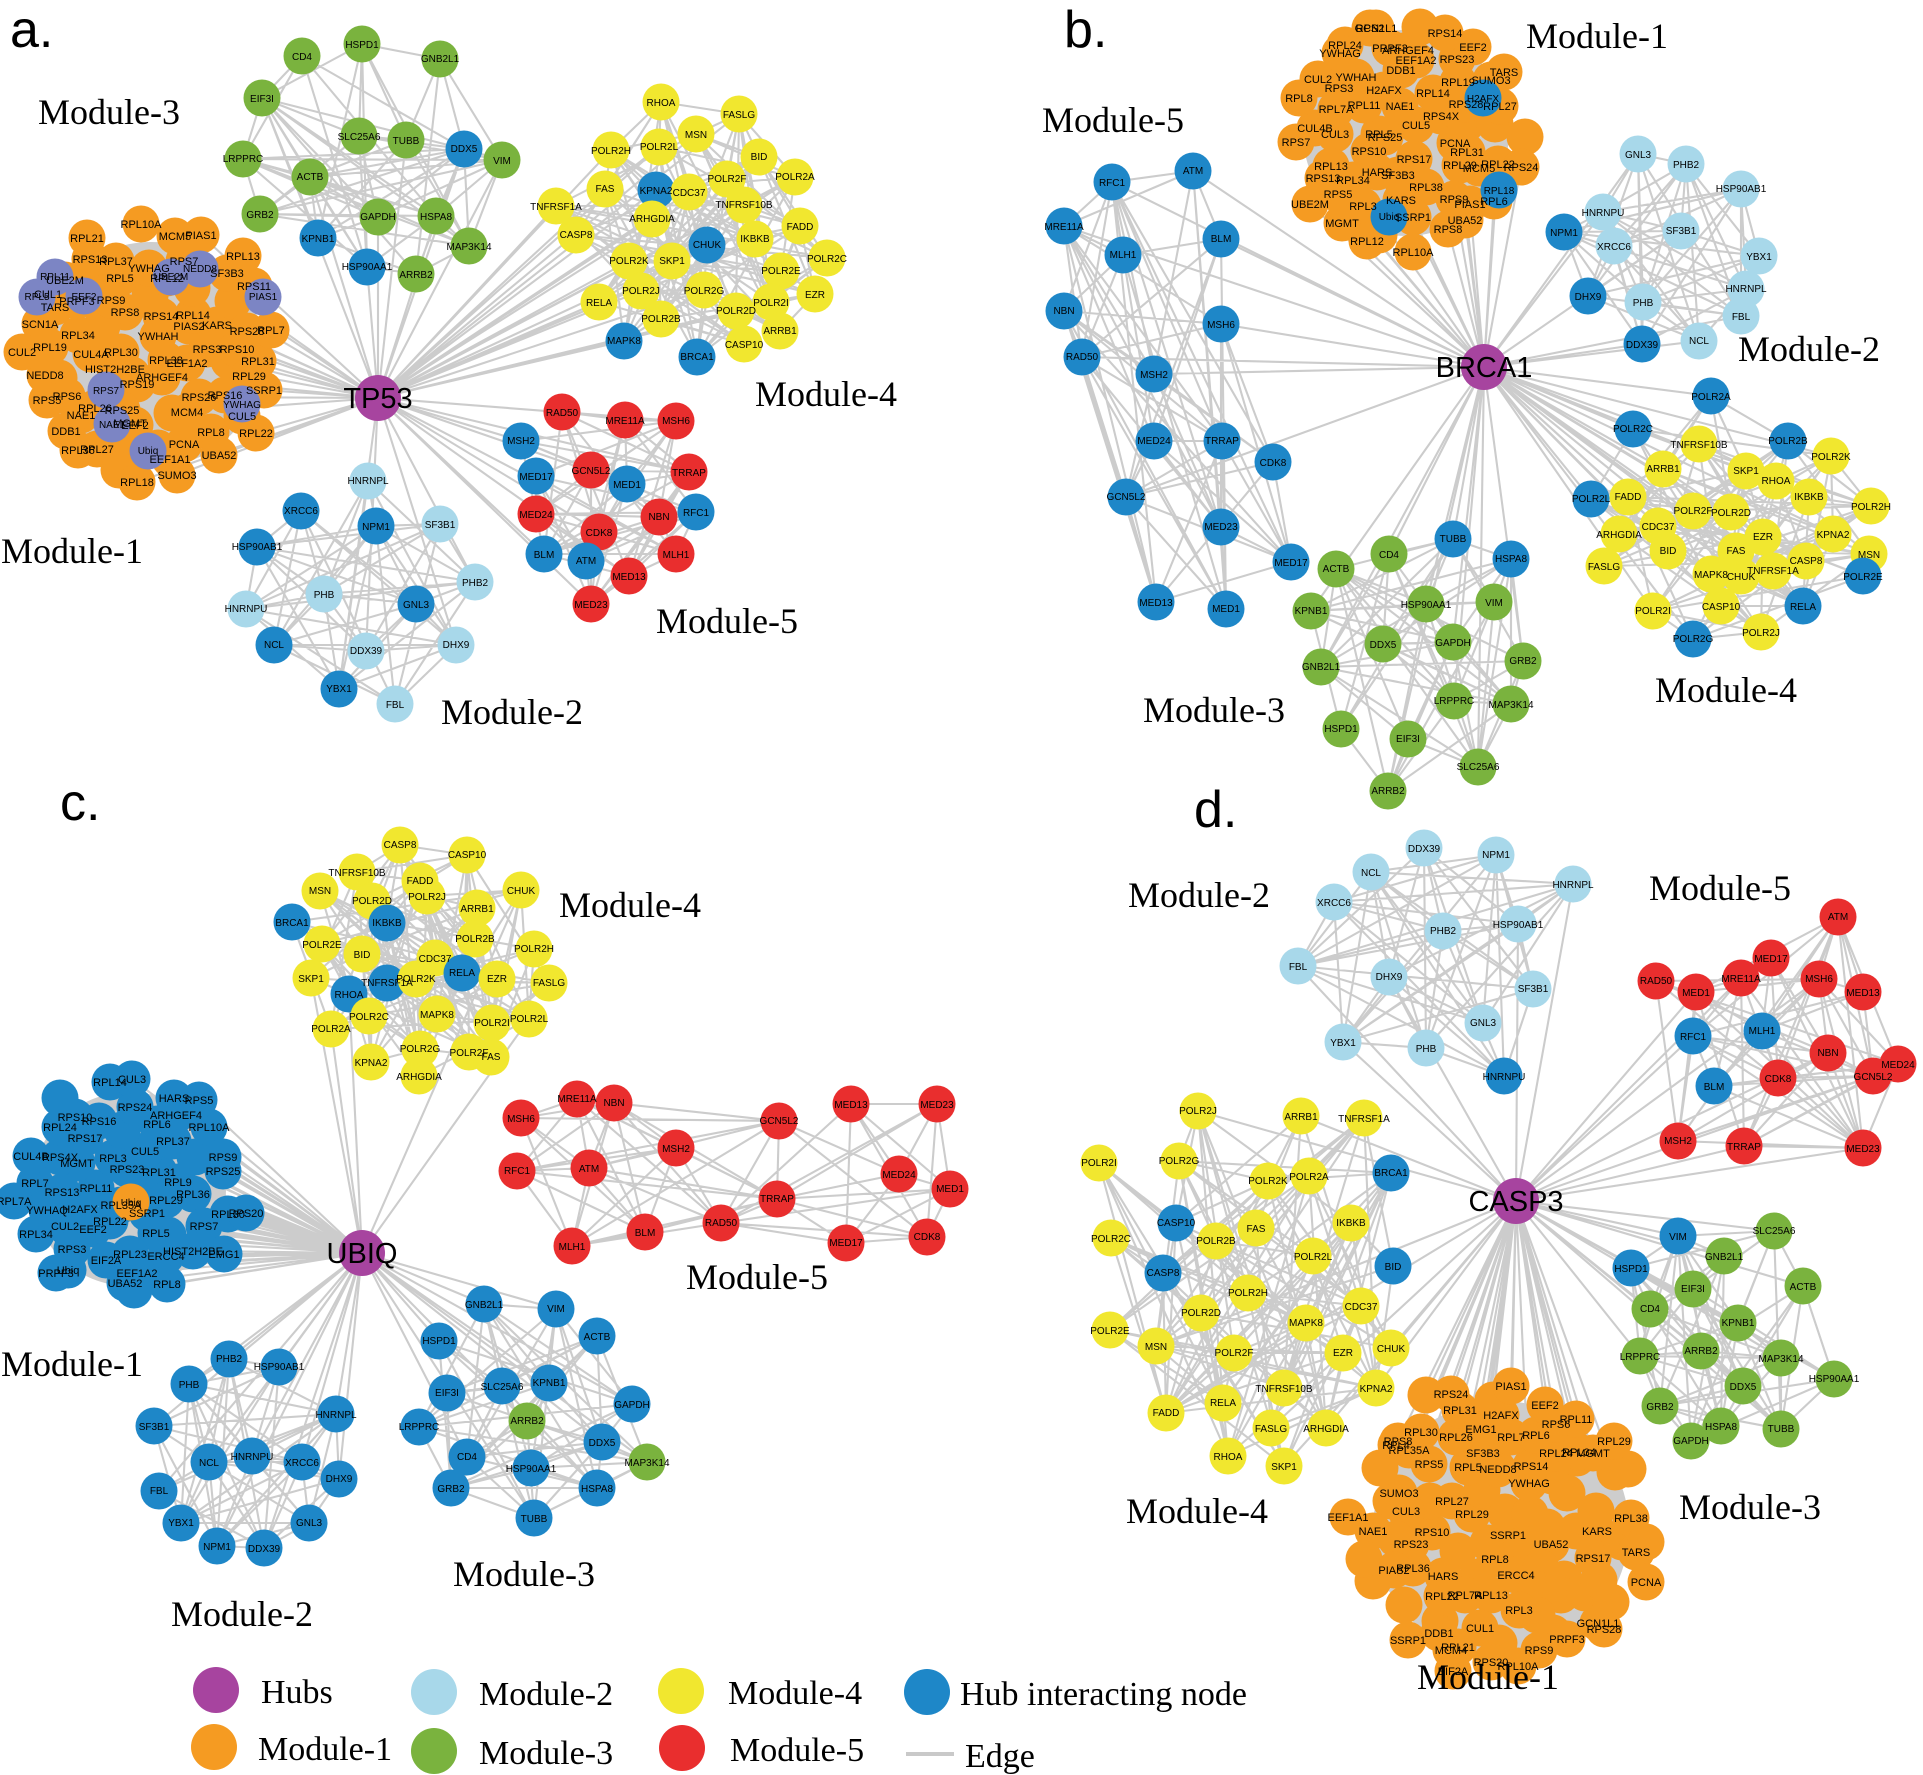 This screenshot has width=1923, height=1775. What do you see at coordinates (16, 1202) in the screenshot?
I see `svg-text: RPL7A` at bounding box center [16, 1202].